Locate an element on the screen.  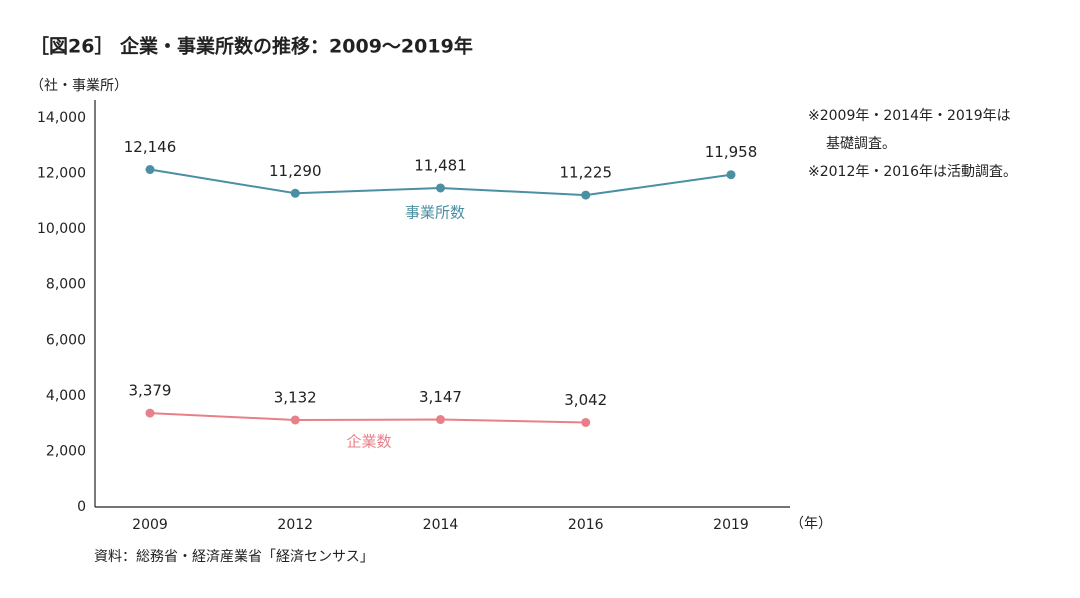
y-tick-label: 10,000 is located at coordinates (61, 229).